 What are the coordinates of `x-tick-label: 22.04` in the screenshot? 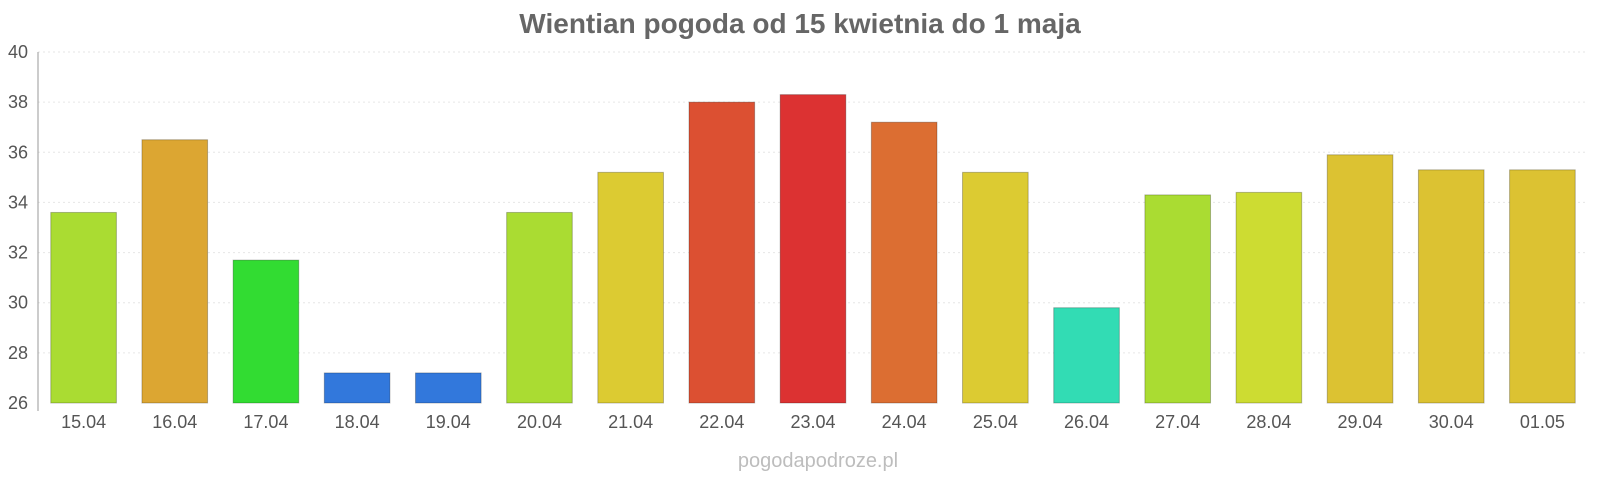 It's located at (721, 422).